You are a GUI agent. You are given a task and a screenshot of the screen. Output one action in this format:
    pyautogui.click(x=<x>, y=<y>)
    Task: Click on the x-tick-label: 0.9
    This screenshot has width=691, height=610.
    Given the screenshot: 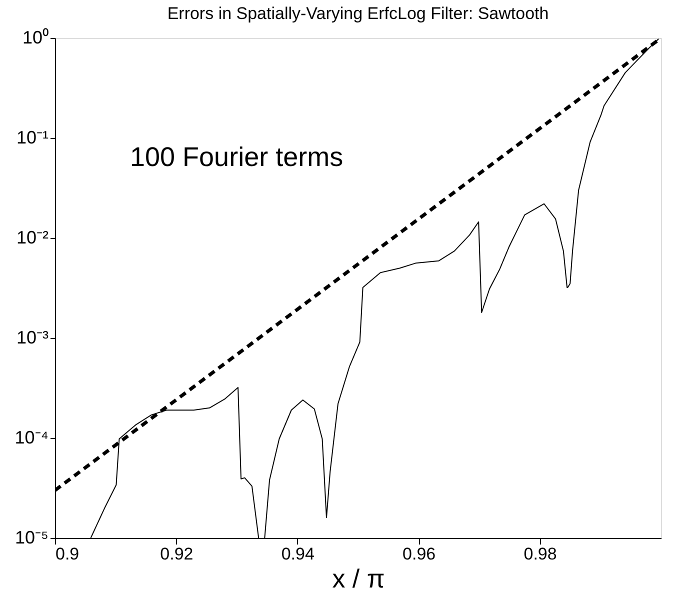 What is the action you would take?
    pyautogui.click(x=68, y=554)
    